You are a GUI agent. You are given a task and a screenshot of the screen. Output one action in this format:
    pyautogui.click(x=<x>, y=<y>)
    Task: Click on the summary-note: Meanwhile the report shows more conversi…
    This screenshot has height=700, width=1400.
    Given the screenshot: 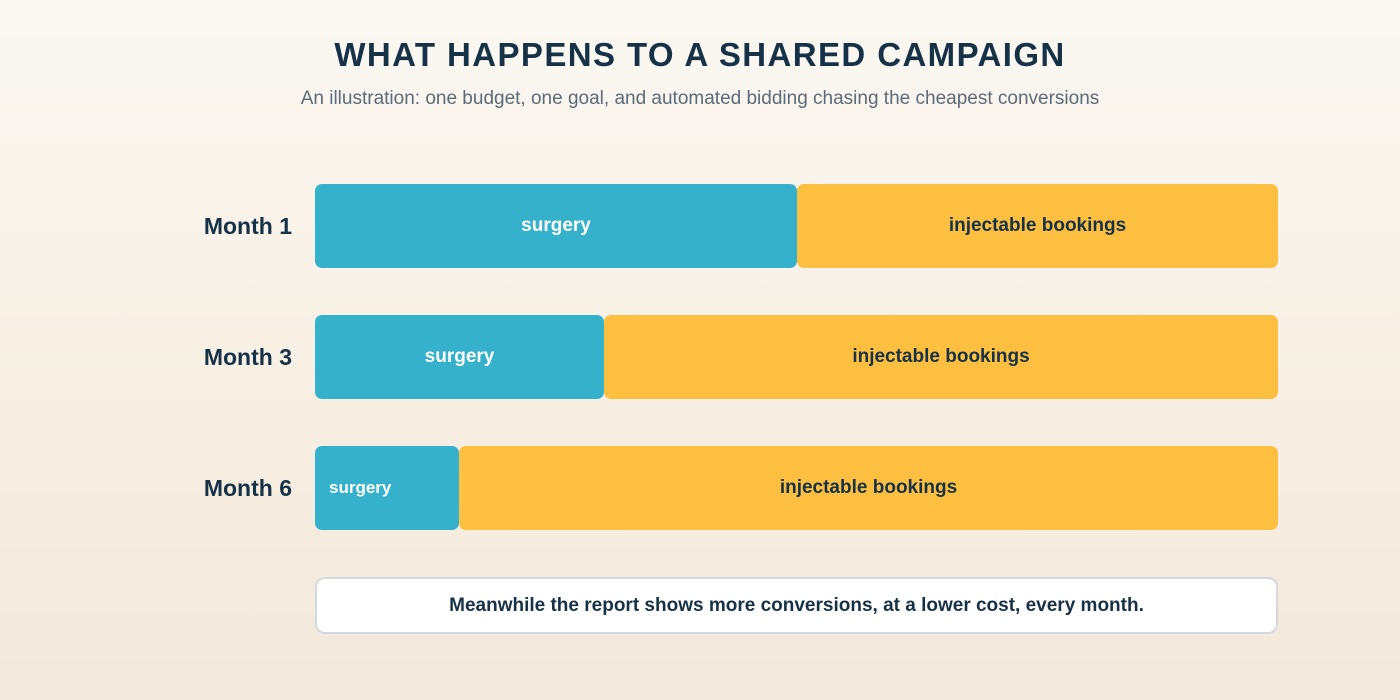 What is the action you would take?
    pyautogui.click(x=796, y=605)
    